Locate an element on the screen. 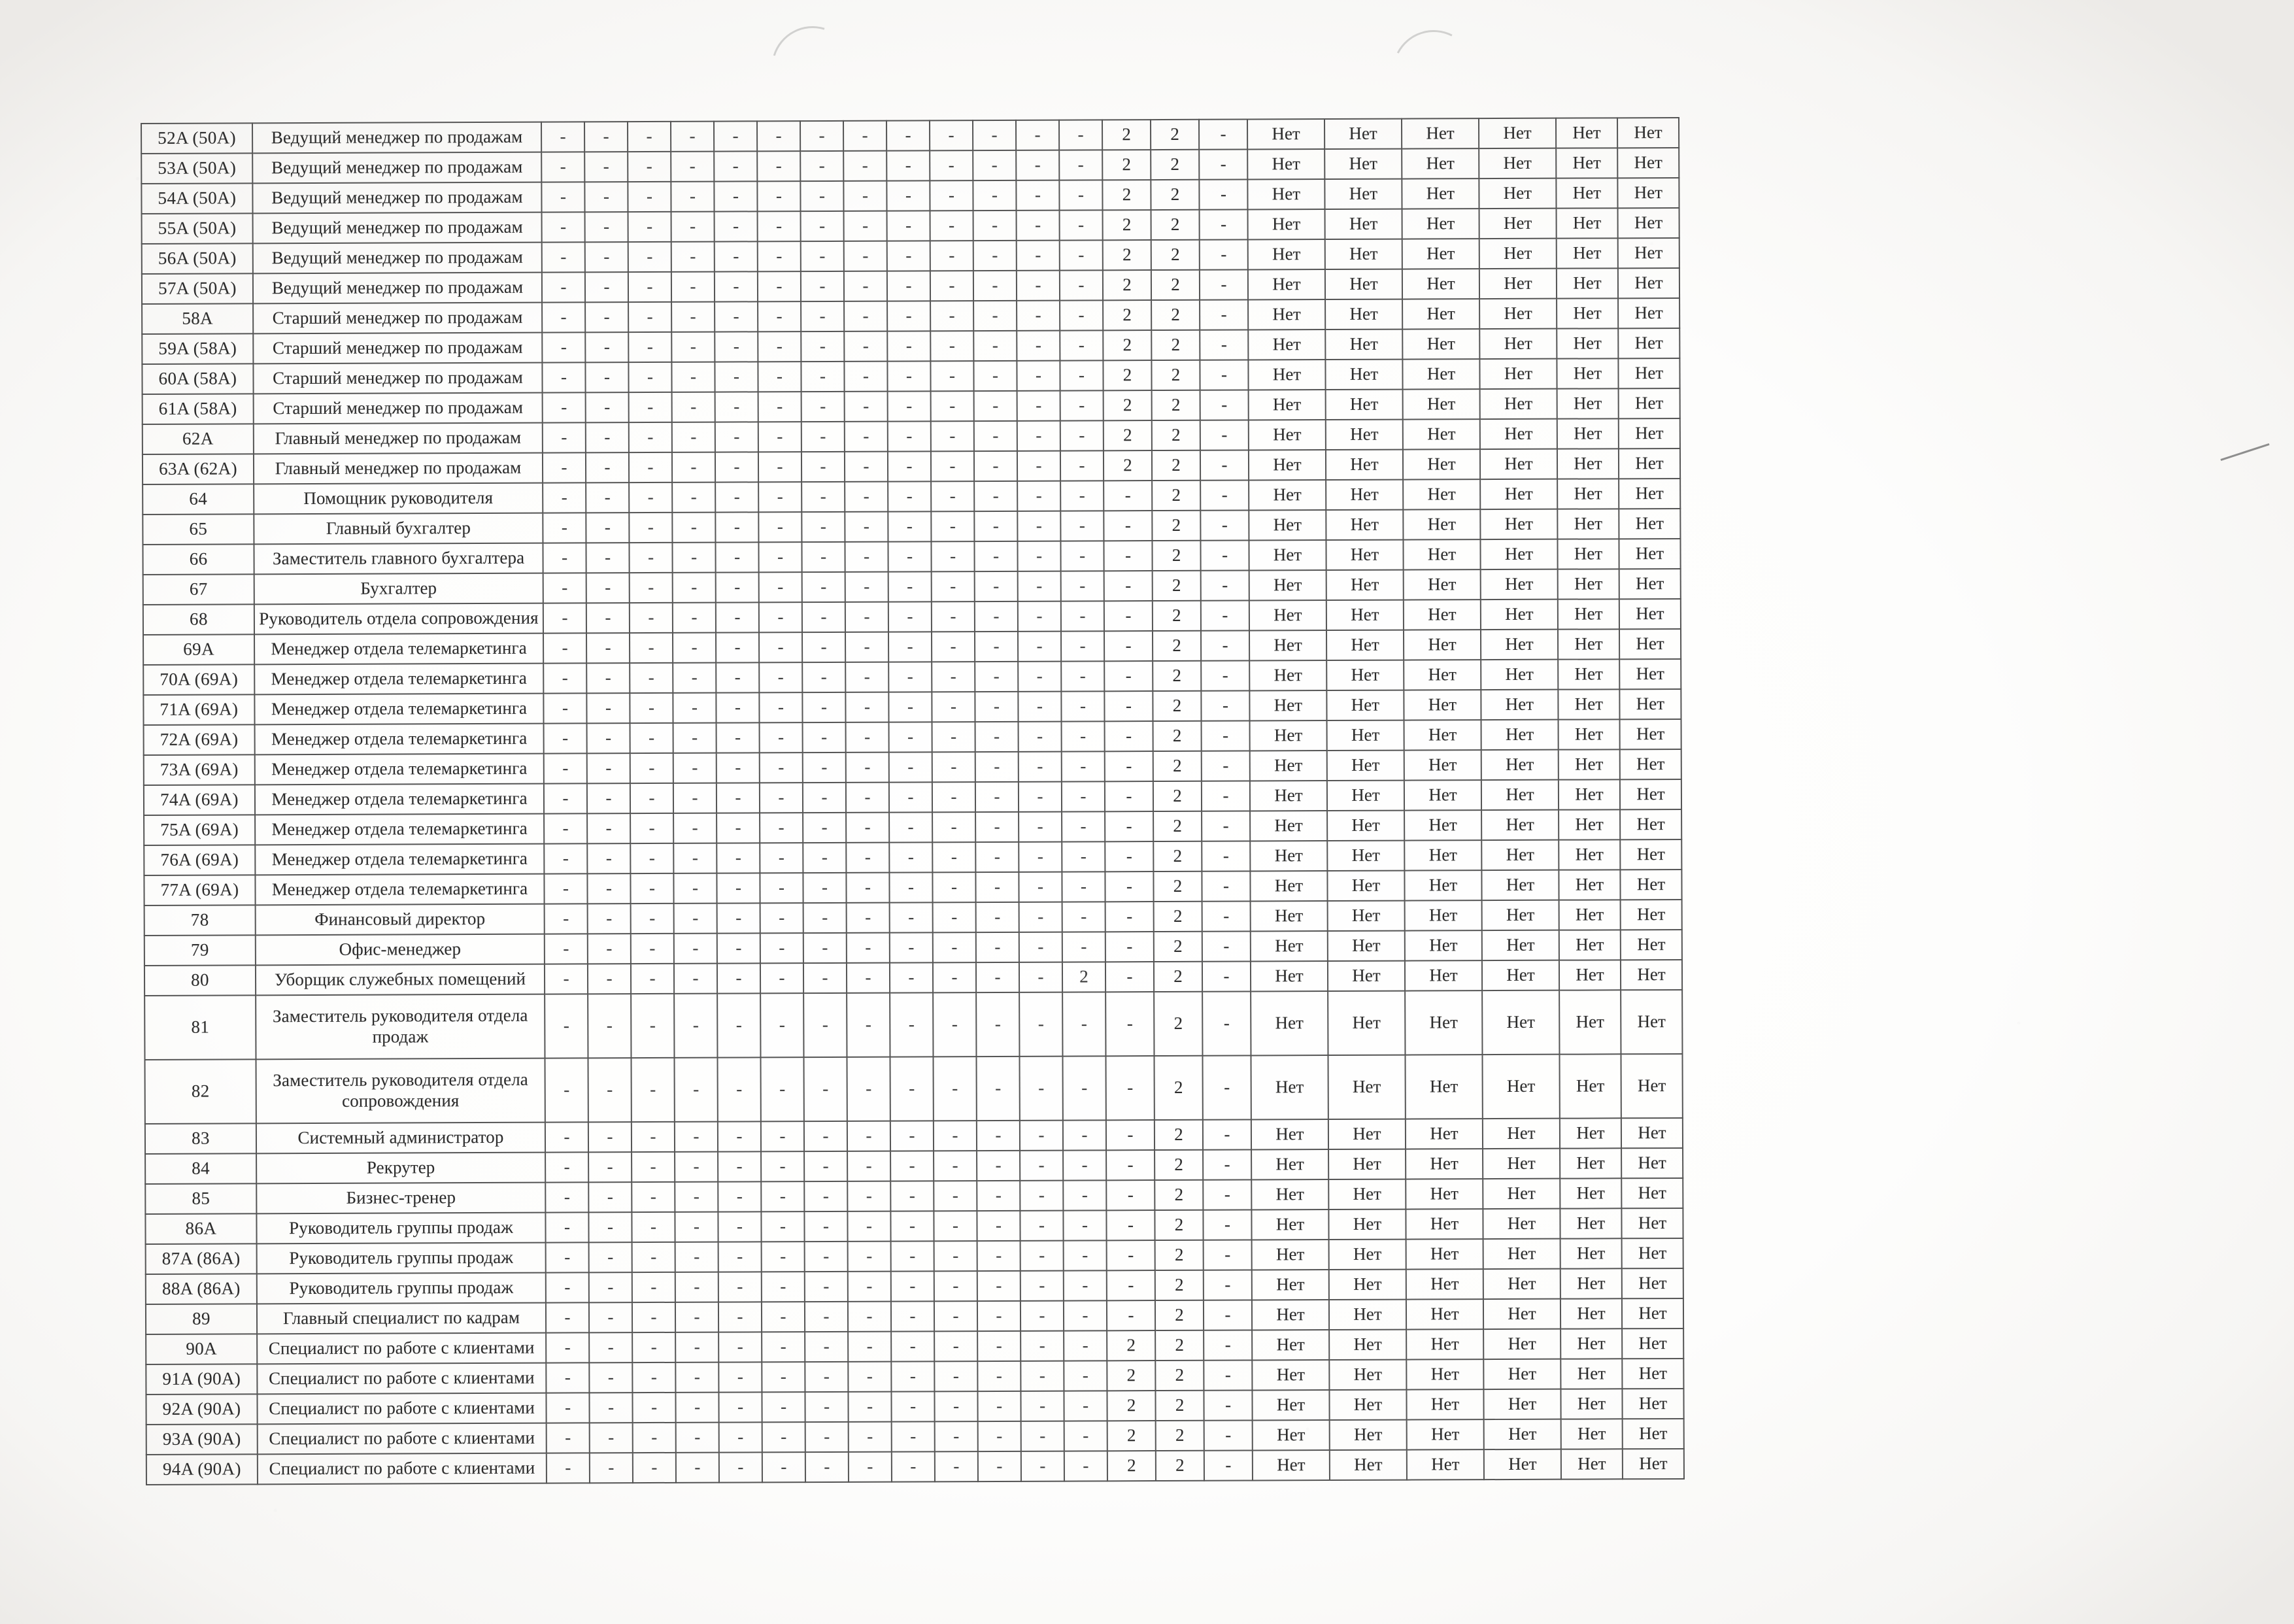  cell-position-title: Менеджер отдела телемаркетинга is located at coordinates (399, 649).